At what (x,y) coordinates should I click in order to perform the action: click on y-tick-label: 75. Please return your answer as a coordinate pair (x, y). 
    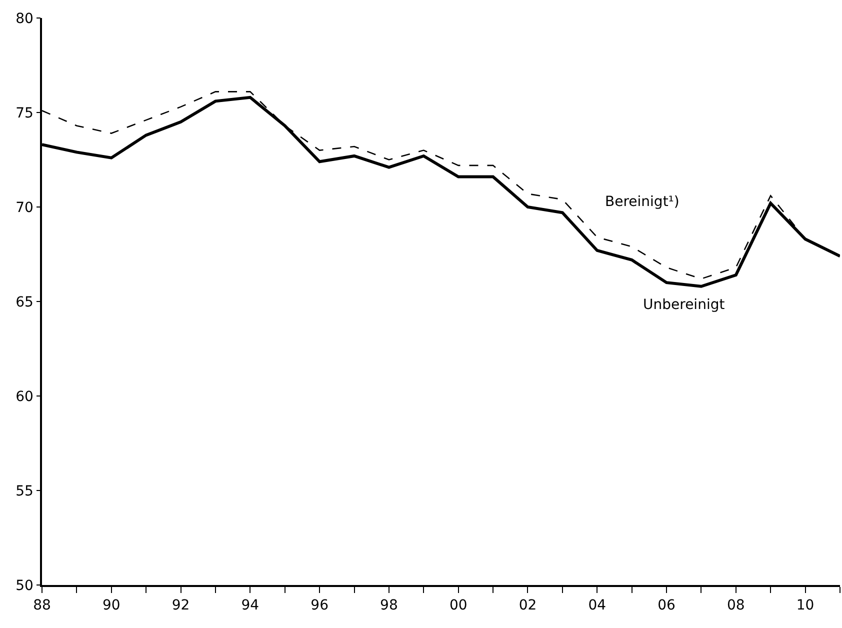
    Looking at the image, I should click on (25, 113).